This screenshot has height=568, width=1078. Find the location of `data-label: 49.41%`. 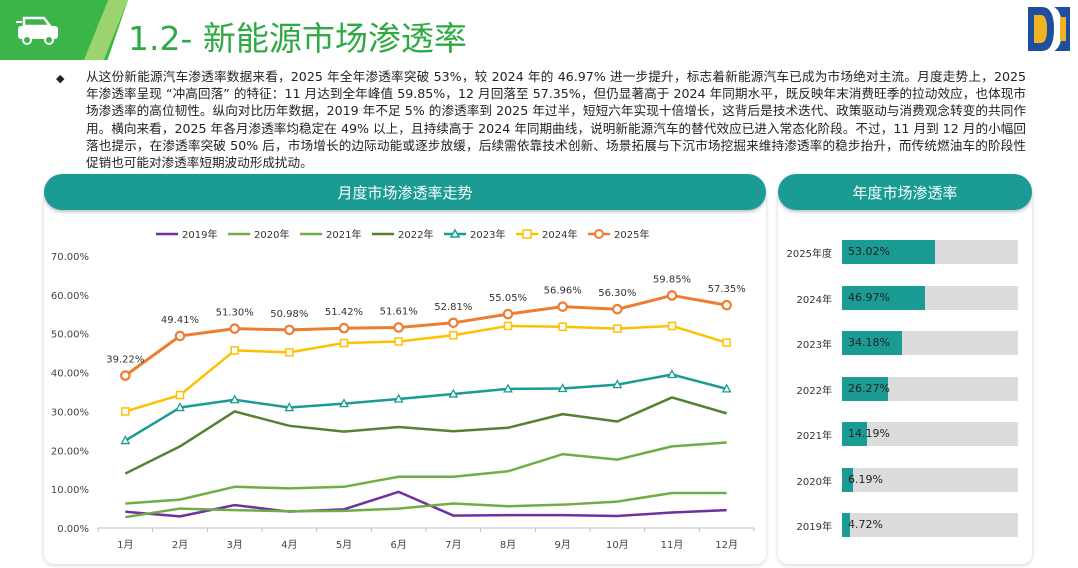

data-label: 49.41% is located at coordinates (180, 320).